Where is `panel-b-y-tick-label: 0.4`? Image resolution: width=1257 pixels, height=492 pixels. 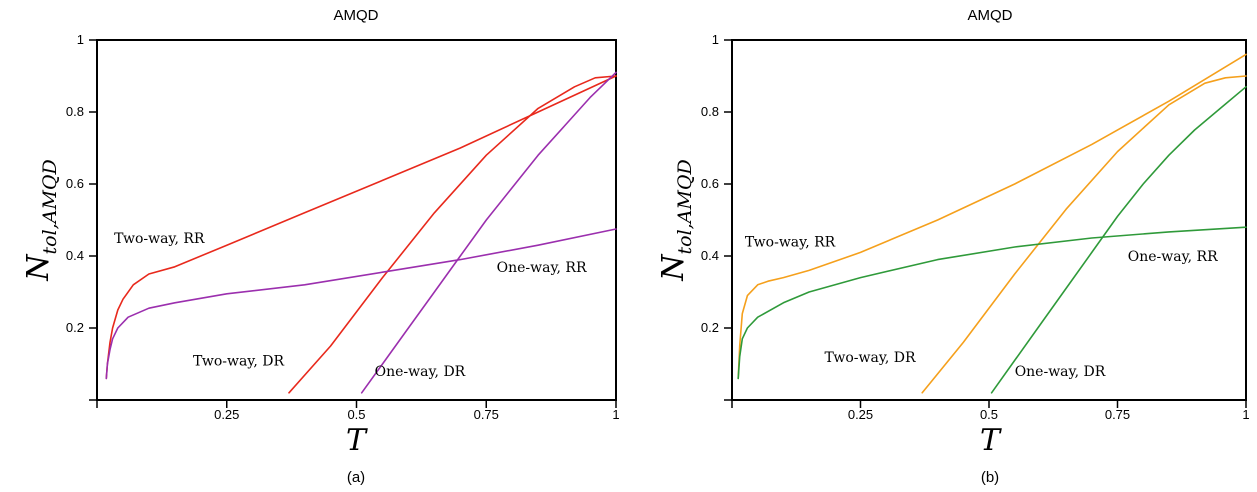
panel-b-y-tick-label: 0.4 is located at coordinates (710, 255).